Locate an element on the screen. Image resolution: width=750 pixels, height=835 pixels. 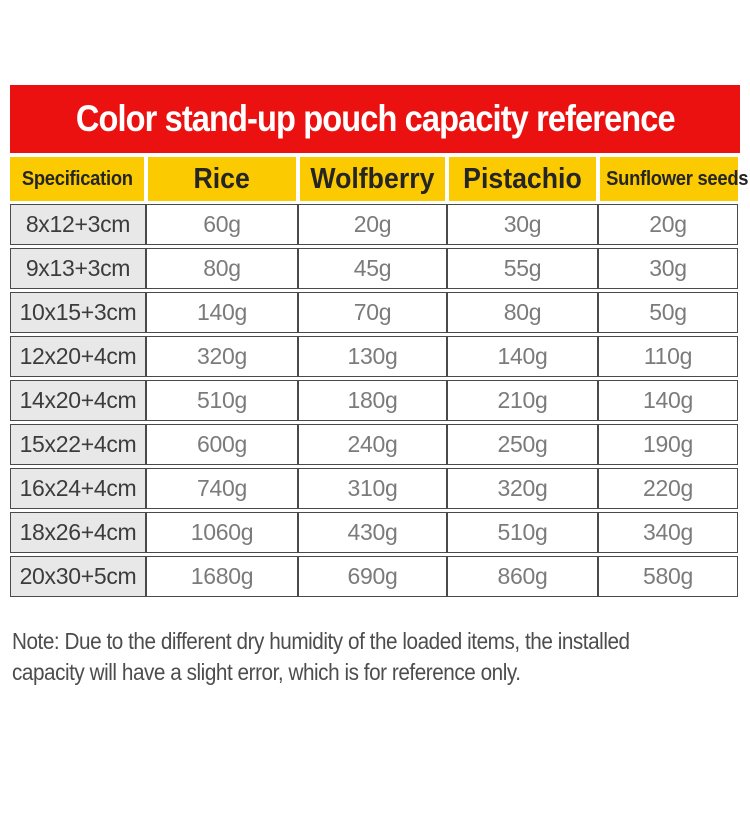
capacity-value-cell: 190g is located at coordinates (668, 444).